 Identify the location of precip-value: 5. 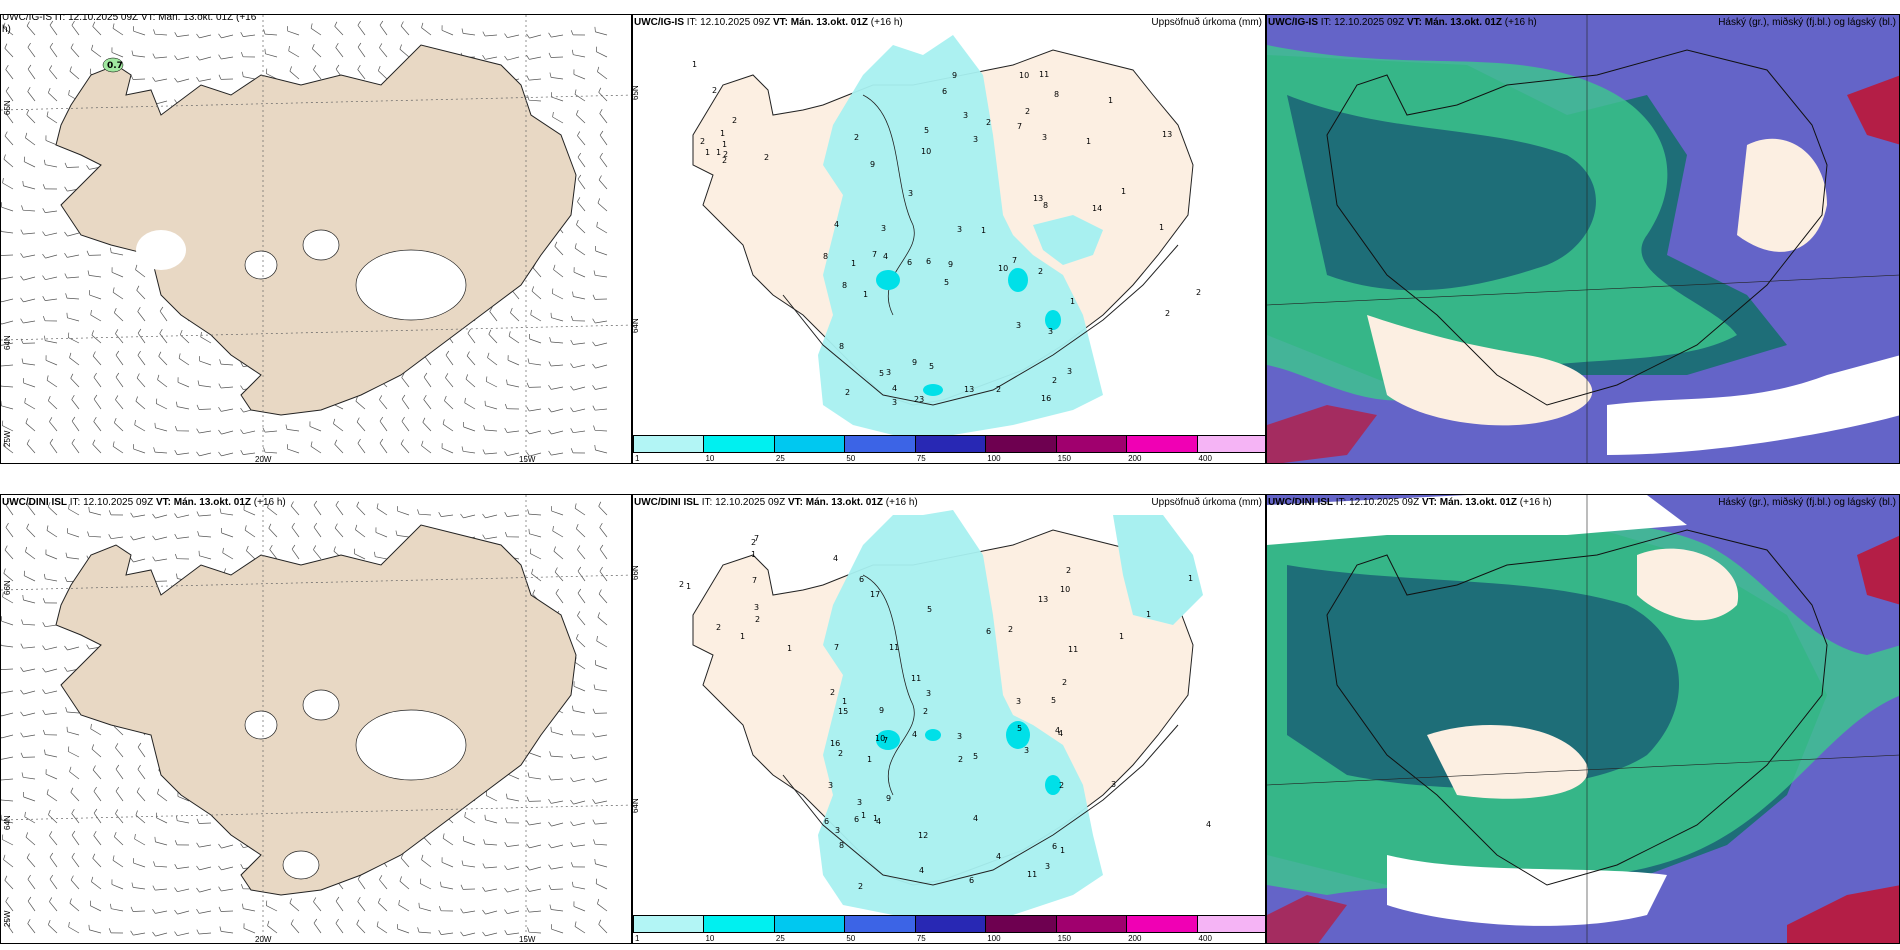
(931, 366).